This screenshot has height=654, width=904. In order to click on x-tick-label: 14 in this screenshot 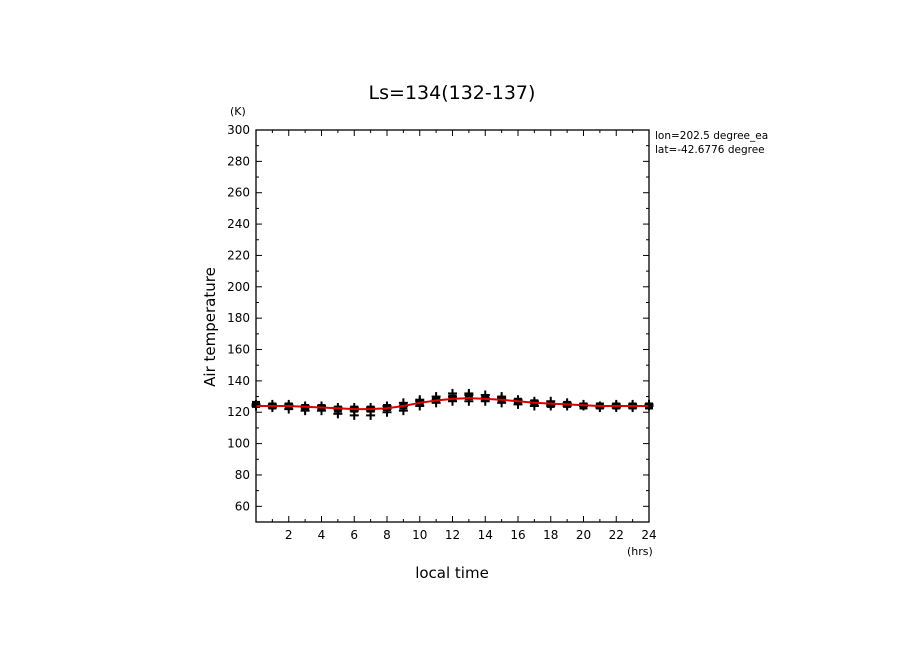, I will do `click(485, 535)`.